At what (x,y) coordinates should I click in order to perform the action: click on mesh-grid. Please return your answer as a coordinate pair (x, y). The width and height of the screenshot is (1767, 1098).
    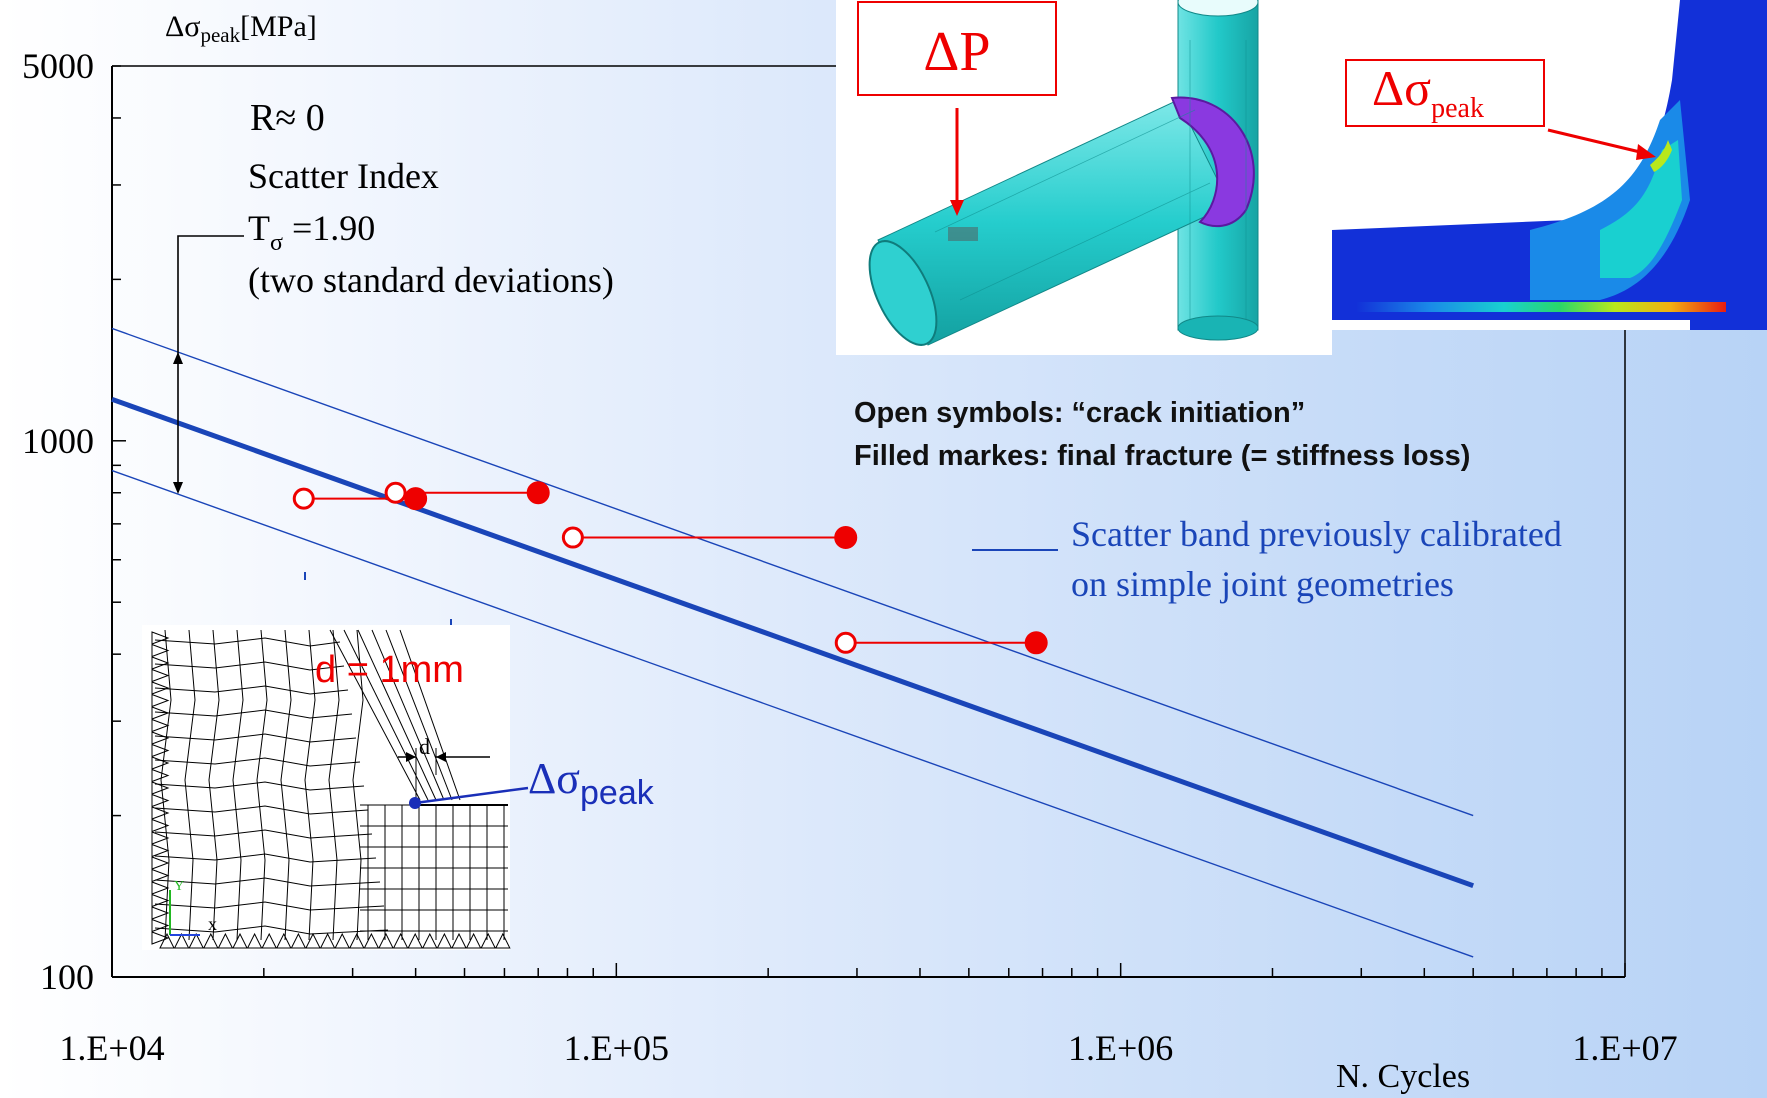
    Looking at the image, I should click on (331, 785).